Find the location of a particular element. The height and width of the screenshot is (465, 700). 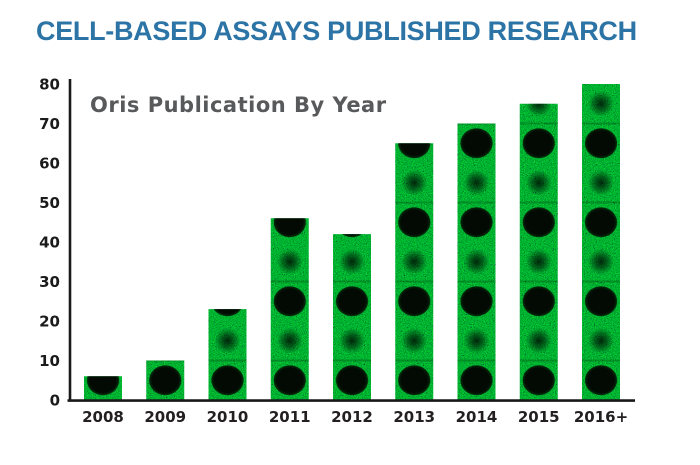

y-tick-label-60: 60 is located at coordinates (49, 164).